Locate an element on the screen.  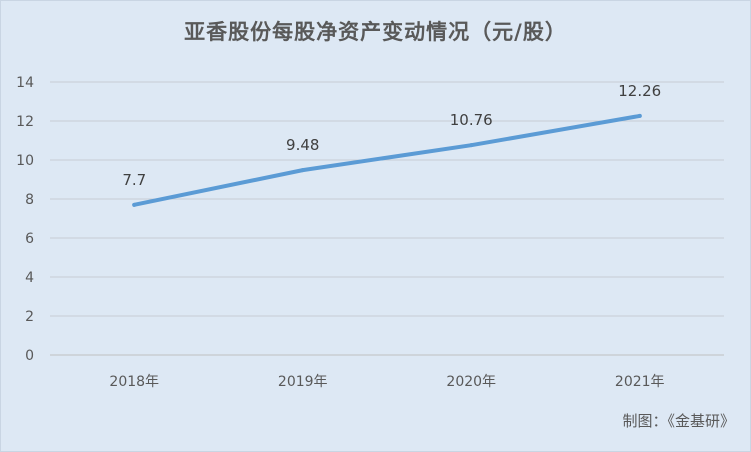
data-label: 7.7 is located at coordinates (134, 180).